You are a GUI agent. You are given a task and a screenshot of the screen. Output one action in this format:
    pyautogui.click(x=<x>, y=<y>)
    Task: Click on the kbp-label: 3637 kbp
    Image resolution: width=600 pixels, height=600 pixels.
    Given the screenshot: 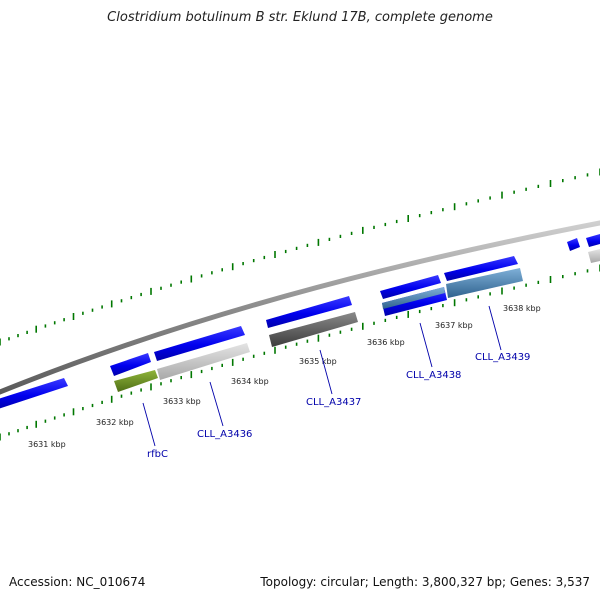 What is the action you would take?
    pyautogui.click(x=454, y=325)
    